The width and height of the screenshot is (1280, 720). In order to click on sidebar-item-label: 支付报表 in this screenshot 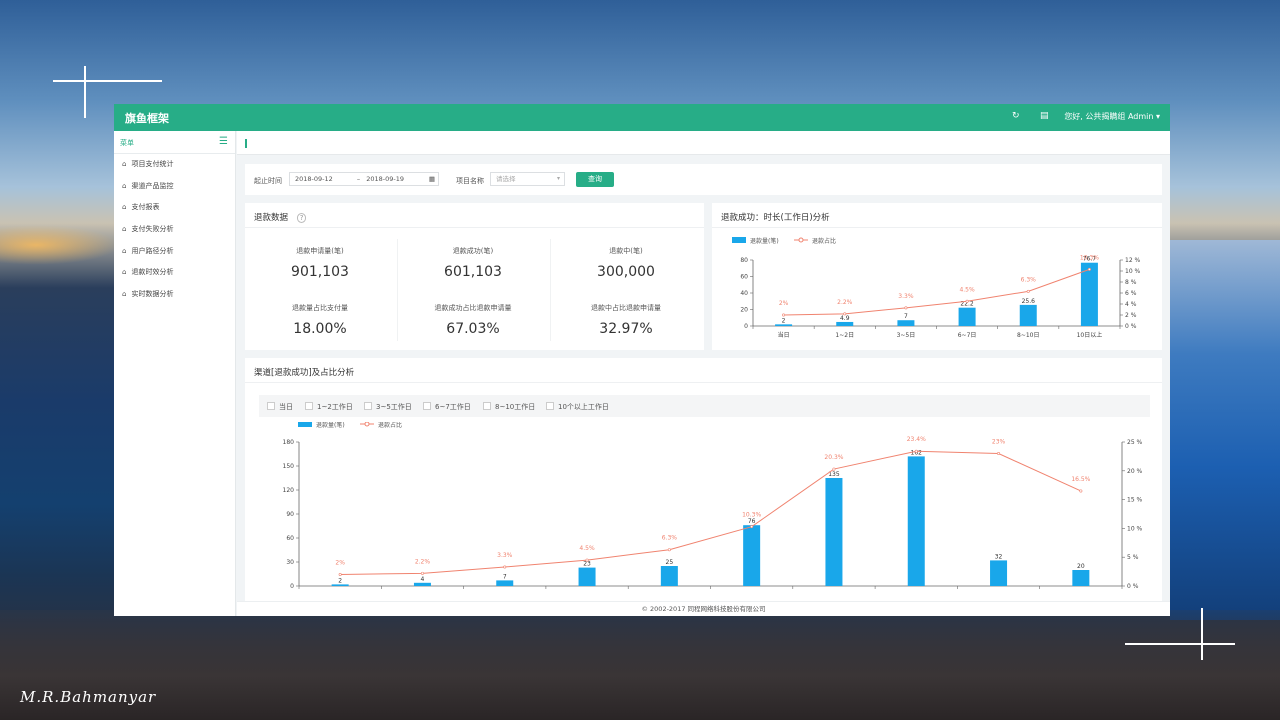, I will do `click(145, 207)`.